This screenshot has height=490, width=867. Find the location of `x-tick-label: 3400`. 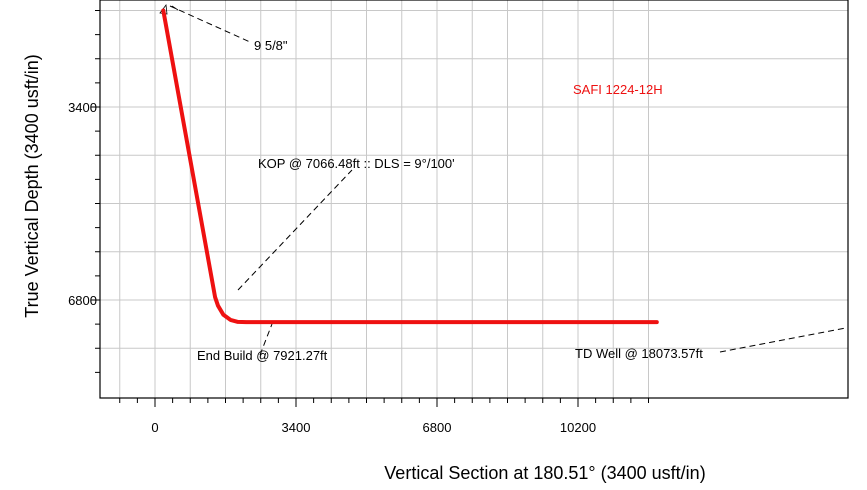

x-tick-label: 3400 is located at coordinates (296, 427).